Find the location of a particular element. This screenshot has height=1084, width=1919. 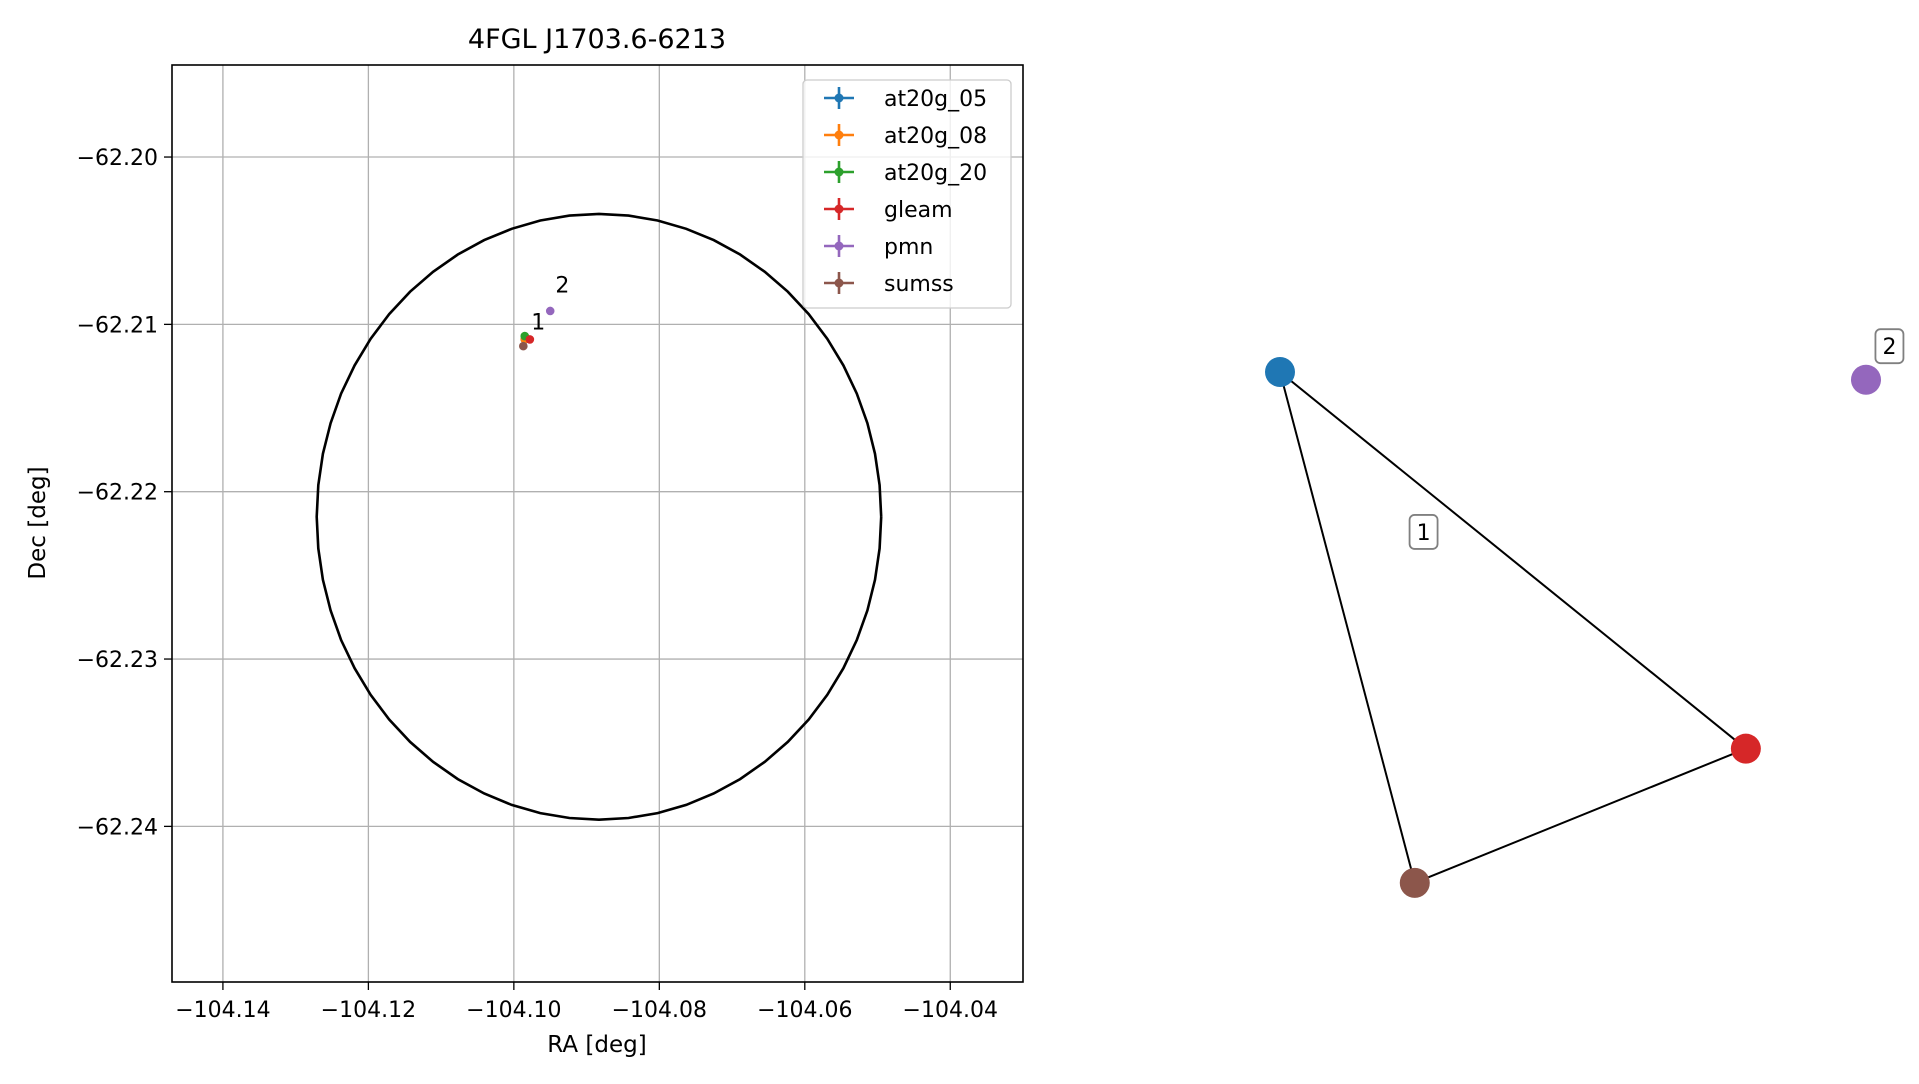

node-gleam is located at coordinates (1745, 748).